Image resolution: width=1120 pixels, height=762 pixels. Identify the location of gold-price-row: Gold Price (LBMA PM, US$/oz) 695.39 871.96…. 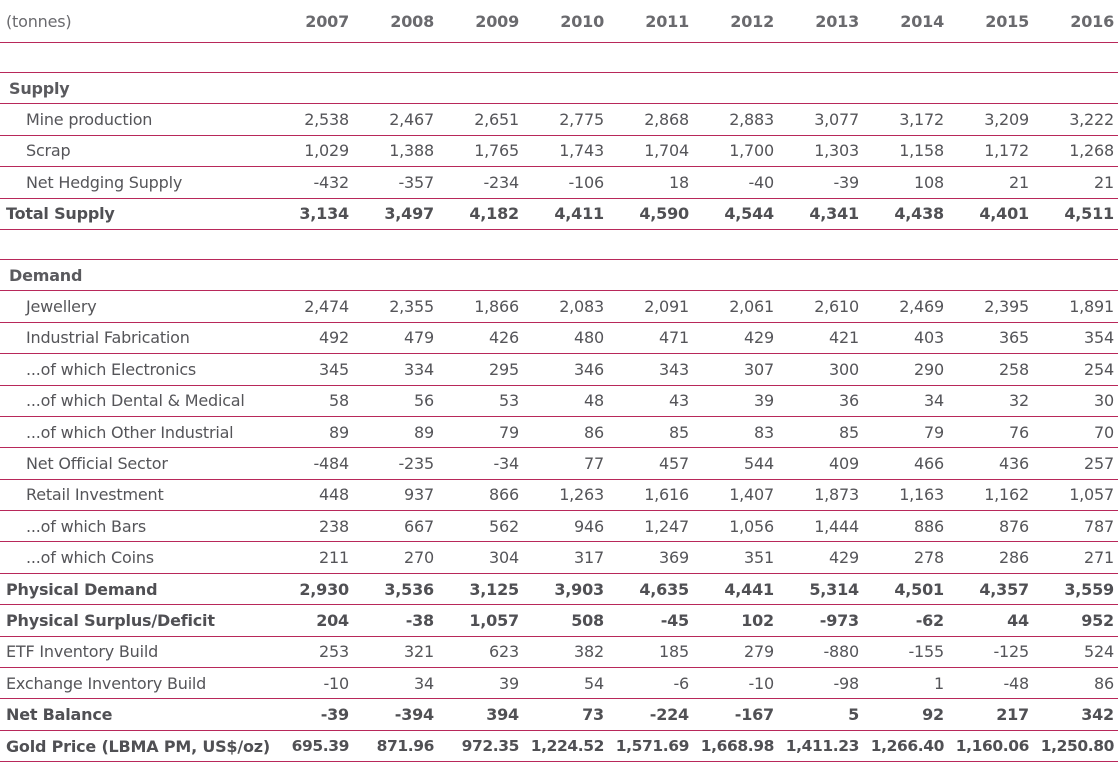
(559, 746).